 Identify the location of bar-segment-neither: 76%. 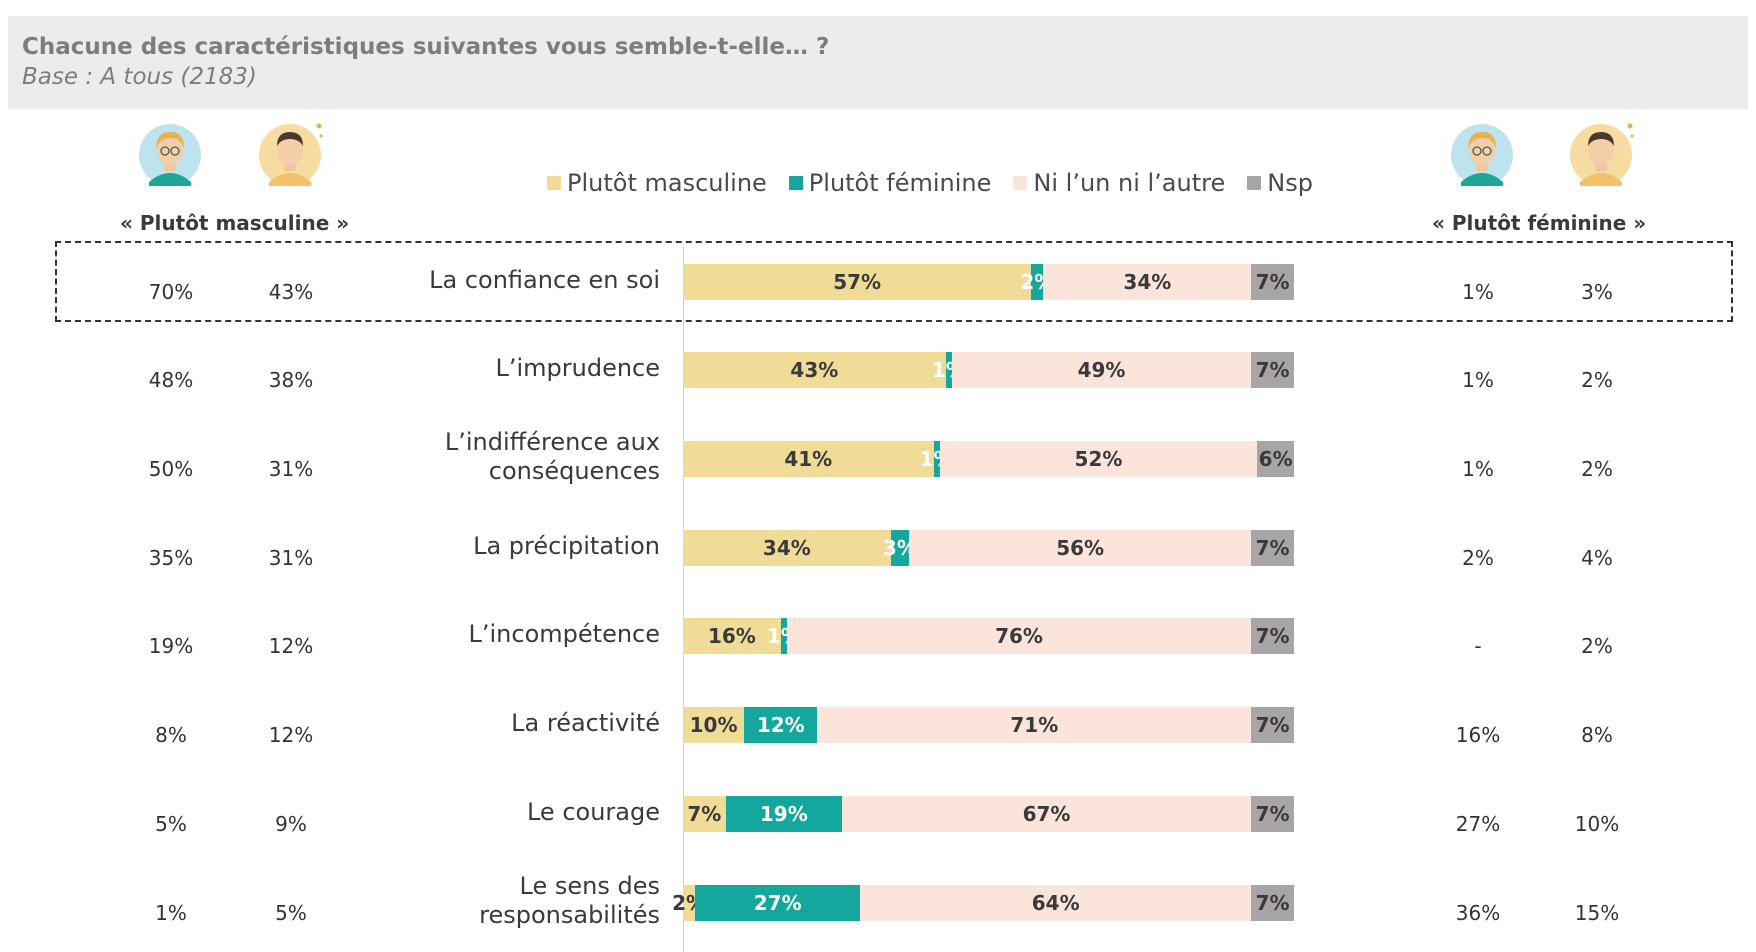
(1019, 636).